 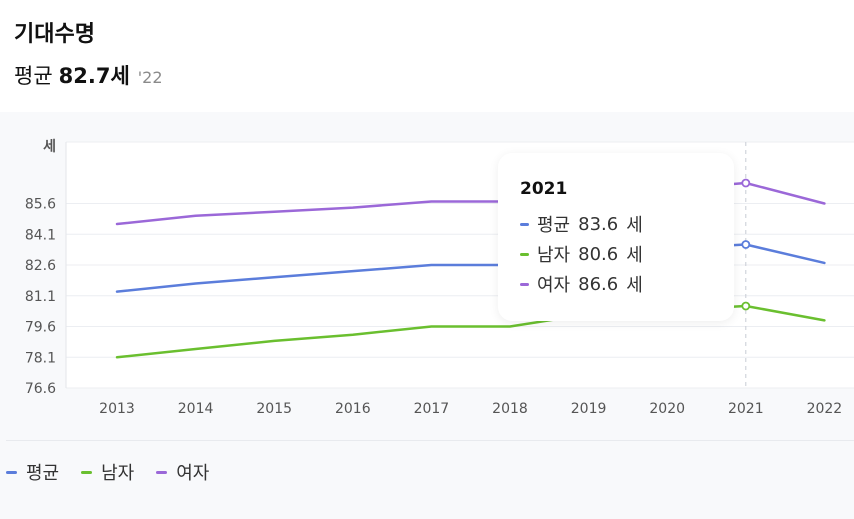 I want to click on y-tick-label: 76.6, so click(x=40, y=389).